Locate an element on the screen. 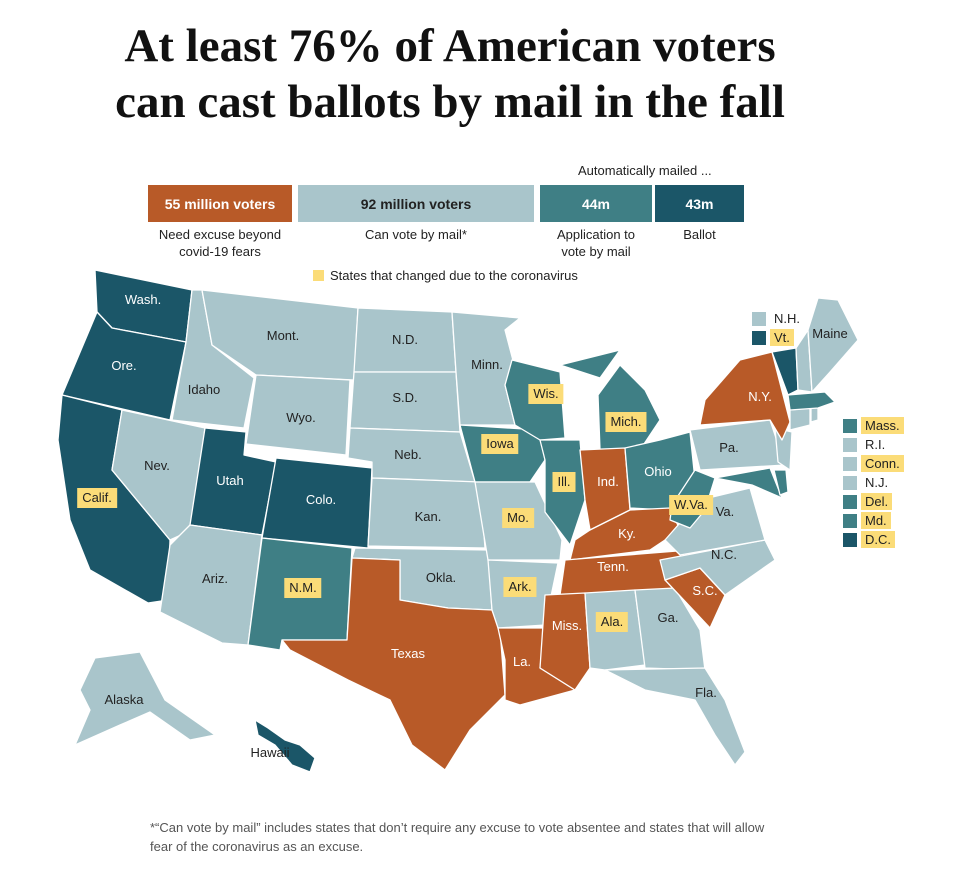 This screenshot has width=980, height=869. state-ms is located at coordinates (565, 641).